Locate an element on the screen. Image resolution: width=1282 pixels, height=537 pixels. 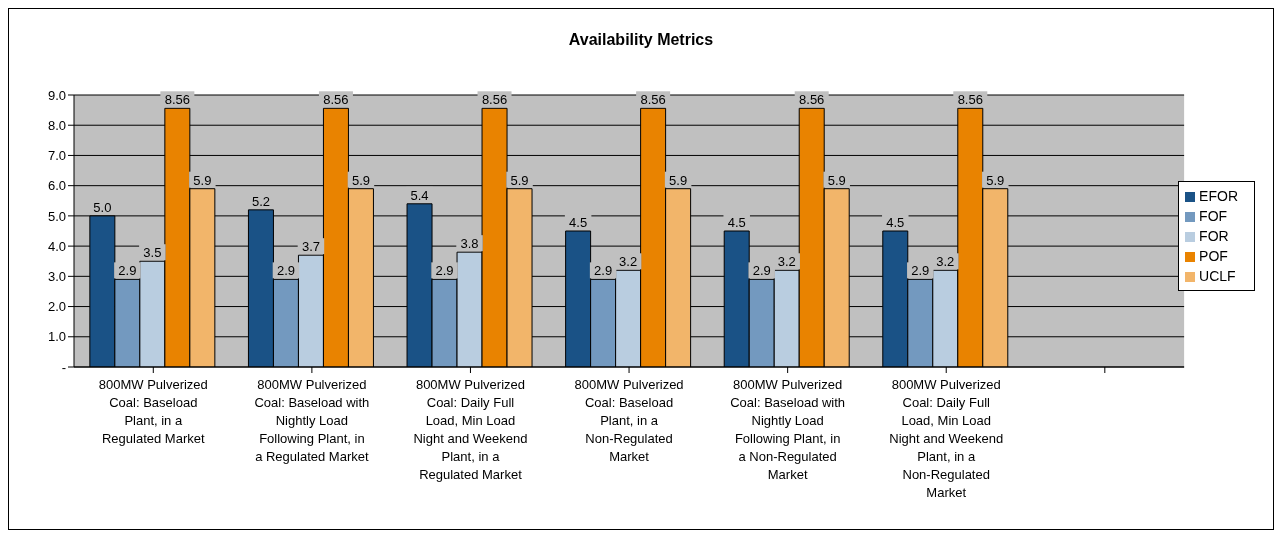
x-tick-label: 800MW Pulverized Coal: Daily Full Load, Min Load Night and Weekend Plant, in a Regulated Market is located at coordinates (470, 429).